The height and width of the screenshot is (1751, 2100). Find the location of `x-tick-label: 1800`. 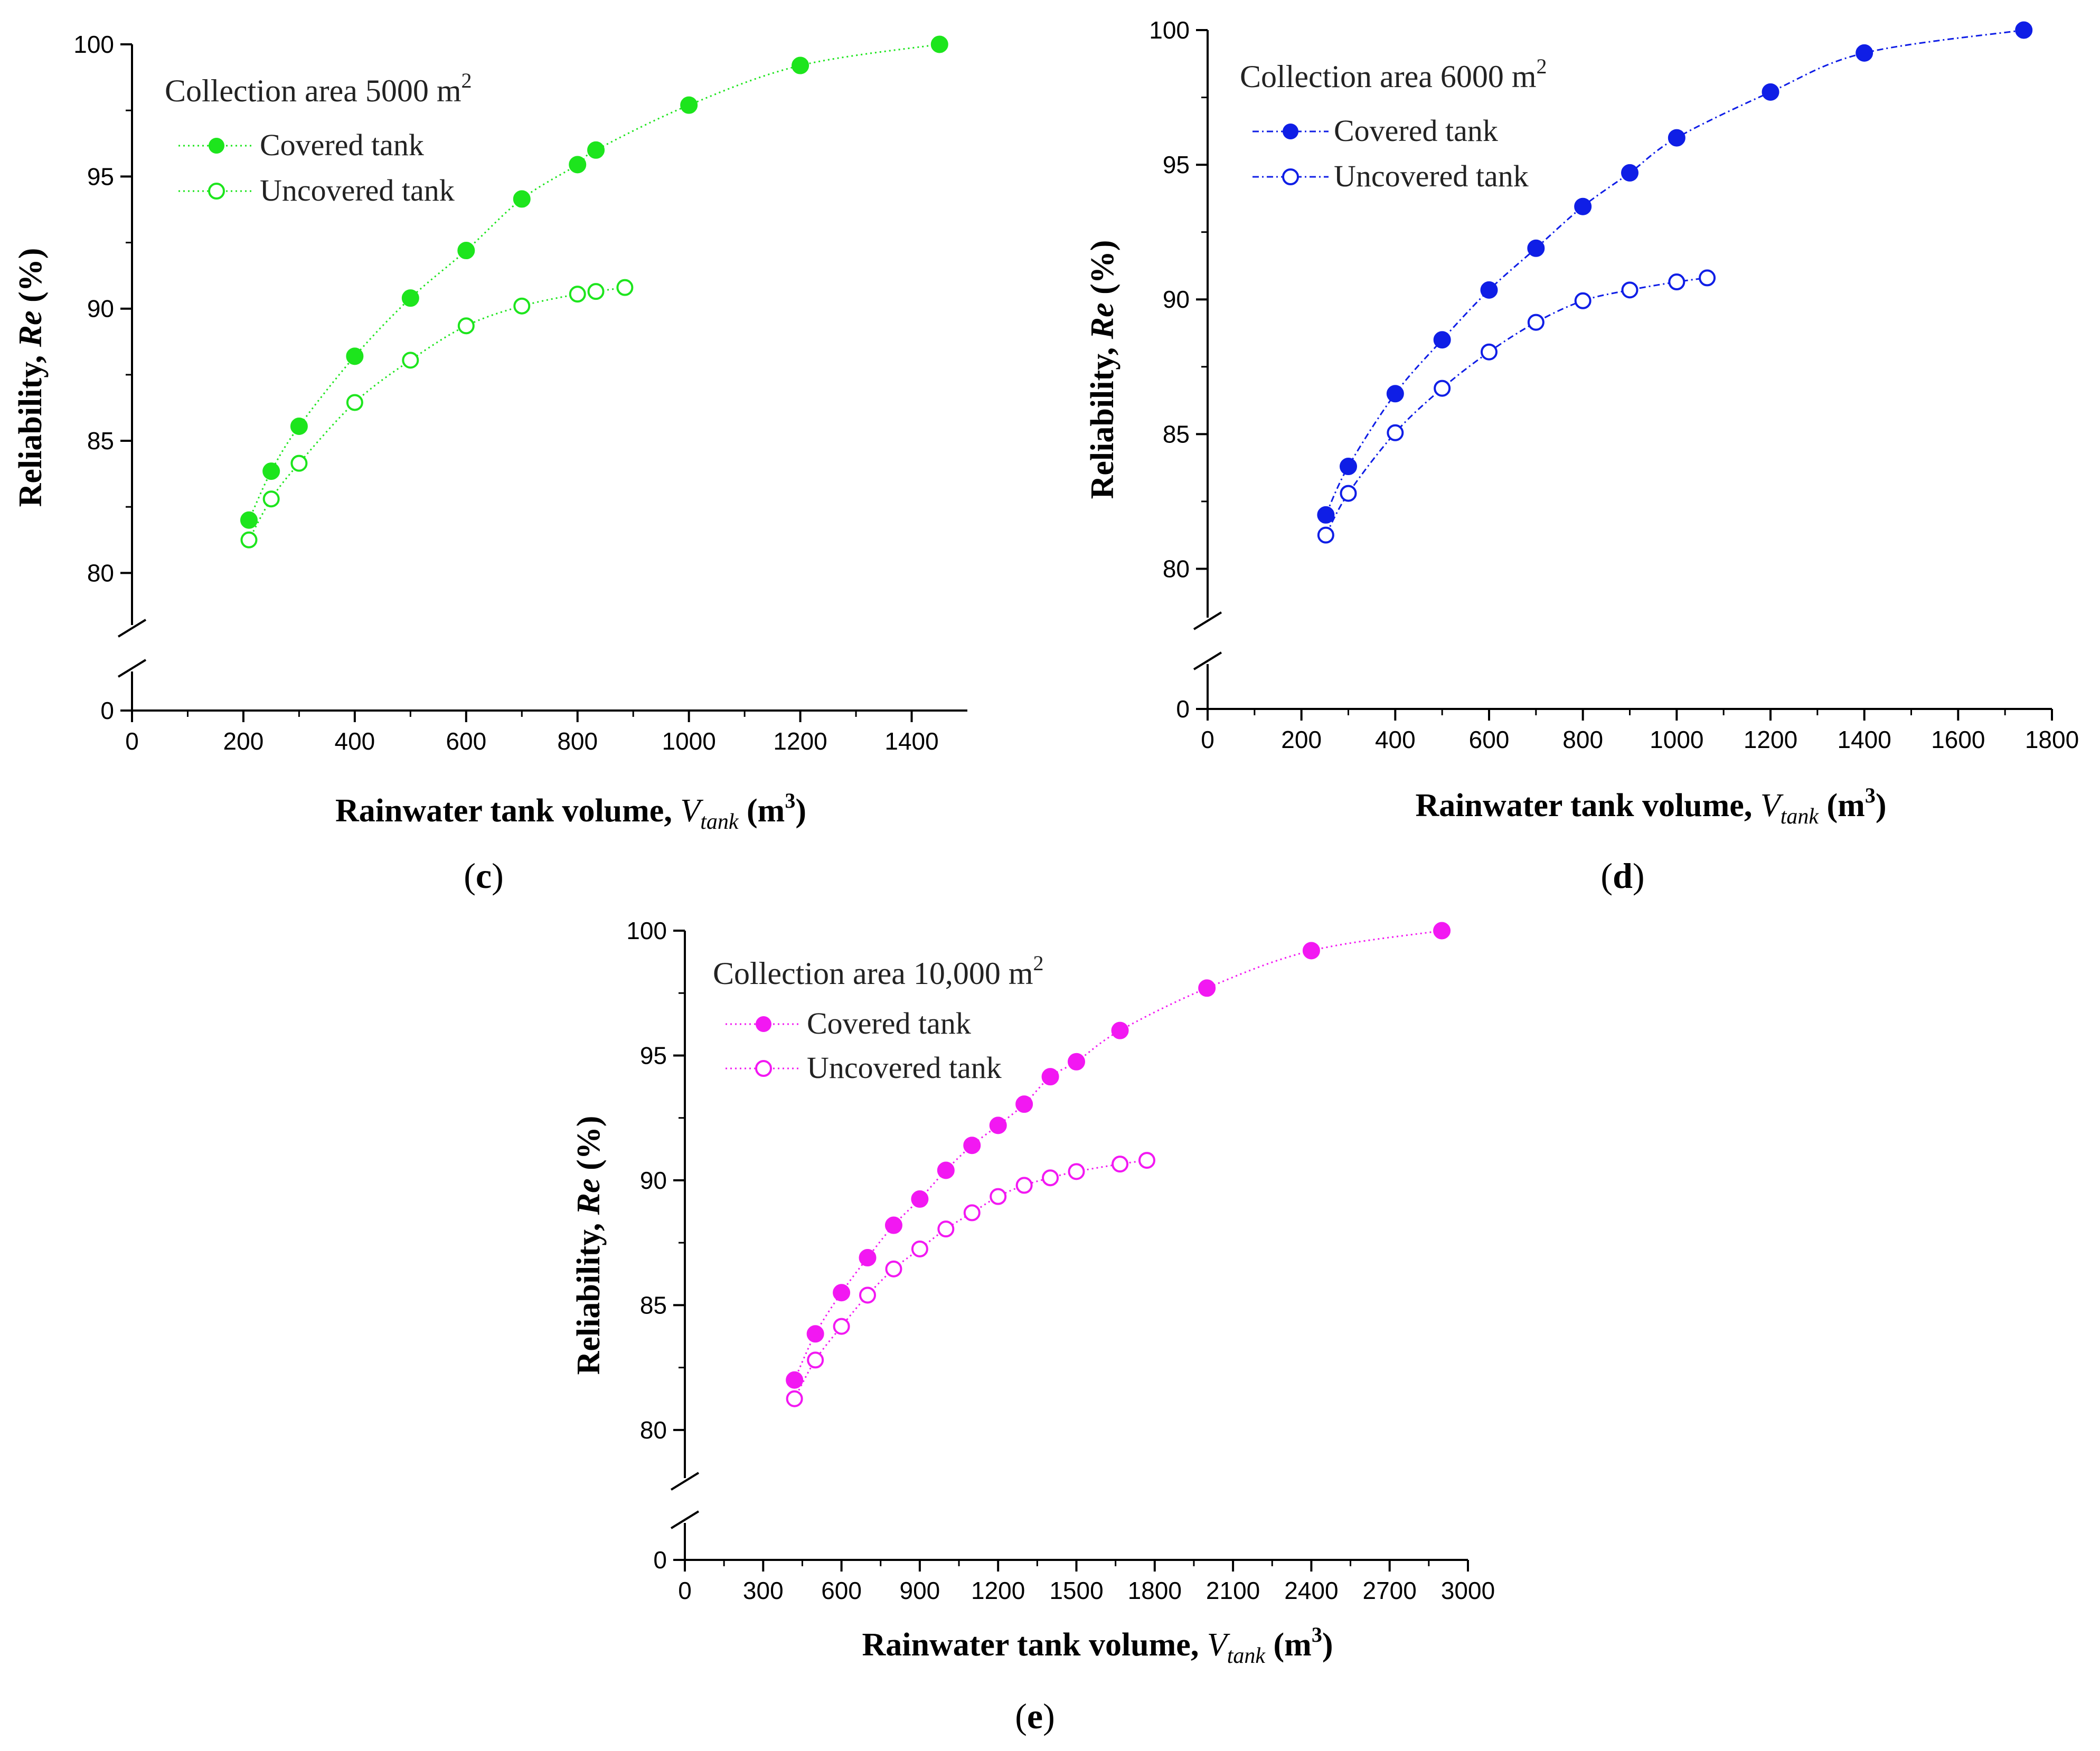

x-tick-label: 1800 is located at coordinates (1155, 1591).